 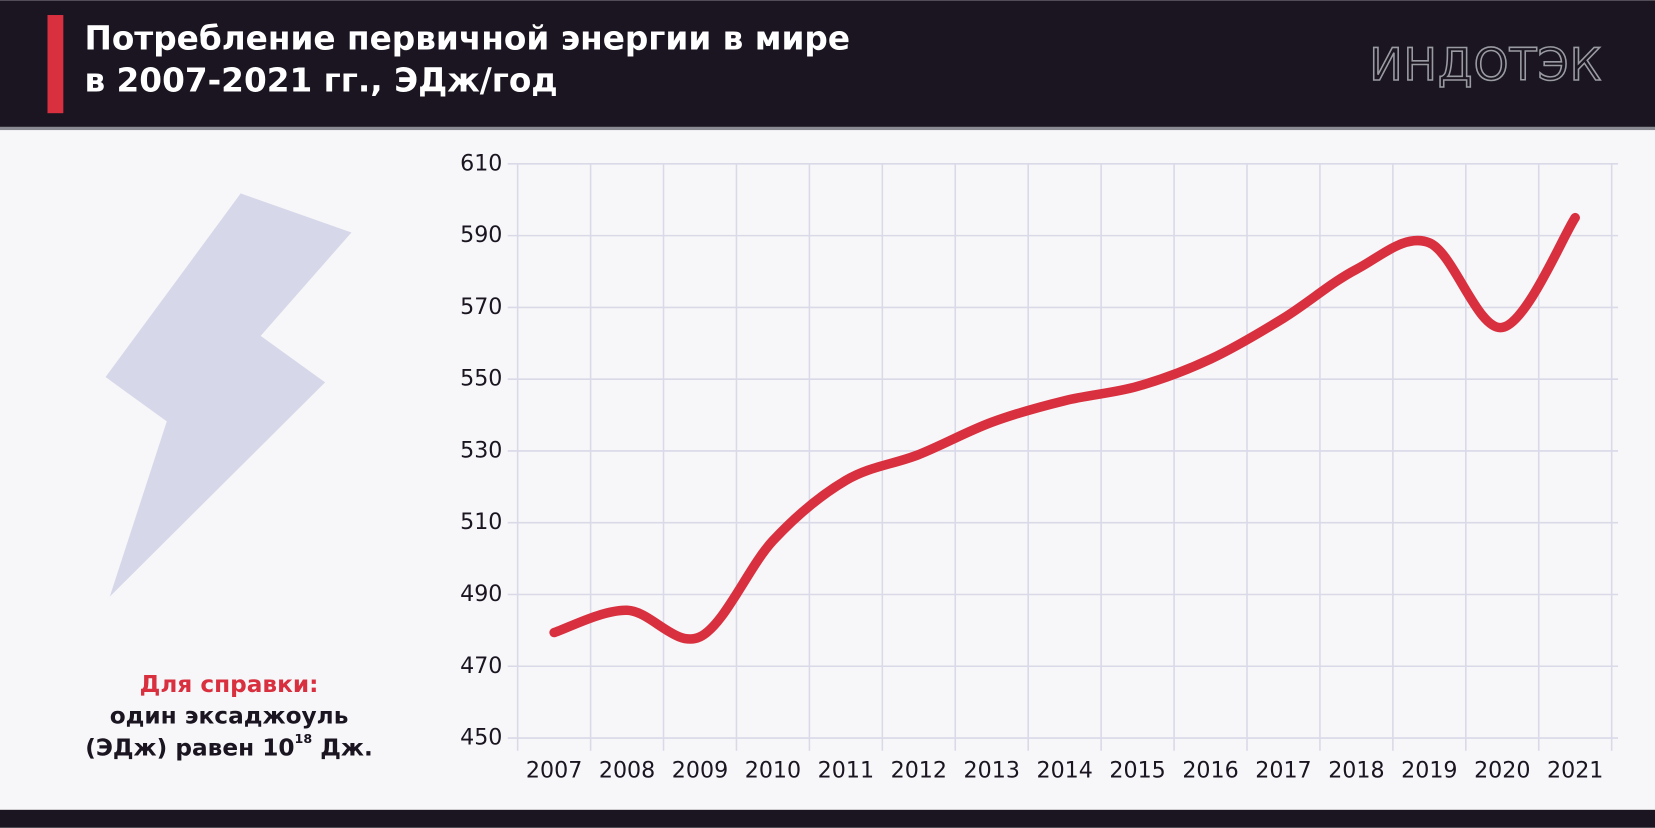 I want to click on note-line: (ЭДж) равен 1018 Дж., so click(x=229, y=746).